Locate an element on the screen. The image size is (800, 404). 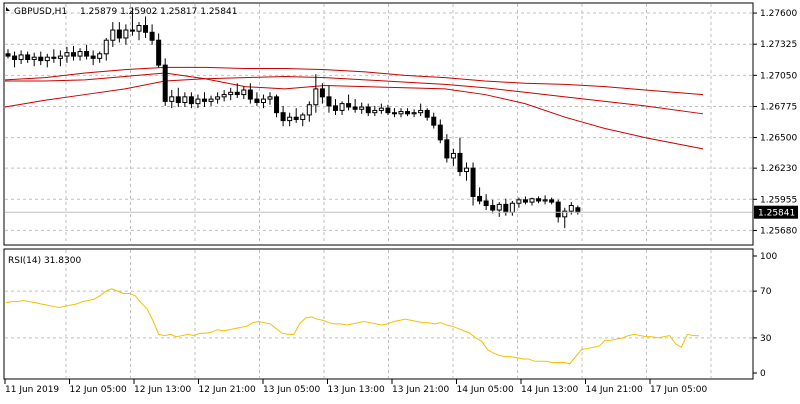
current-price-label: 1.25841 is located at coordinates (776, 214).